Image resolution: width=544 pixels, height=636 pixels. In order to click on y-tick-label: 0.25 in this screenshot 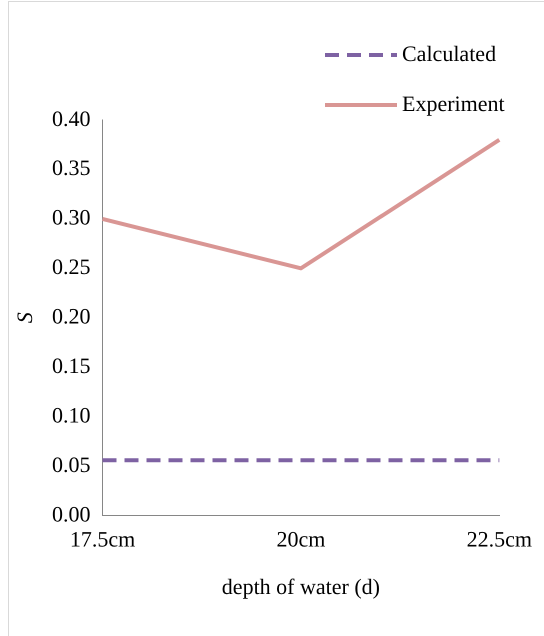, I will do `click(71, 267)`.